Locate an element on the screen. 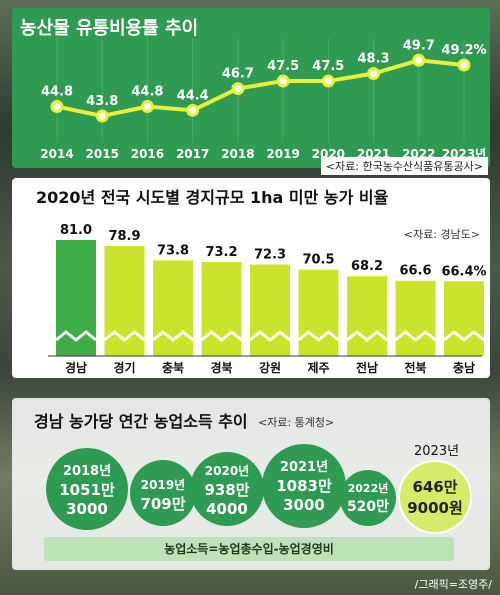 The height and width of the screenshot is (595, 500). bubble-year: 2020년 is located at coordinates (227, 471).